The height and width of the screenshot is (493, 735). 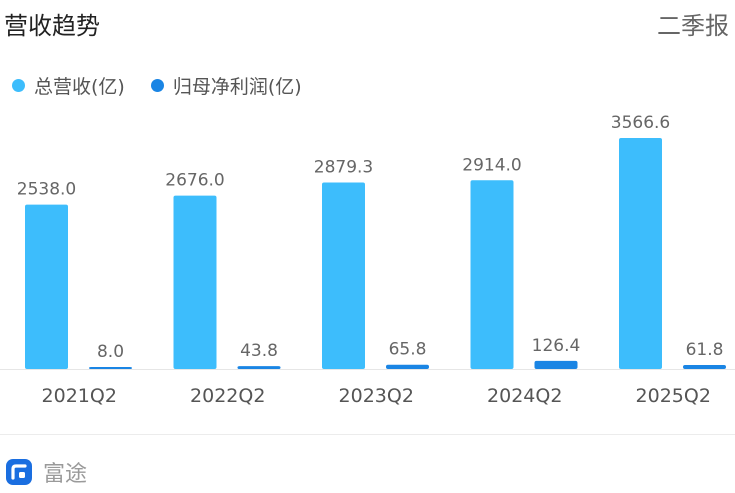 What do you see at coordinates (79, 396) in the screenshot?
I see `x-tick-label-2021Q2: 2021Q2` at bounding box center [79, 396].